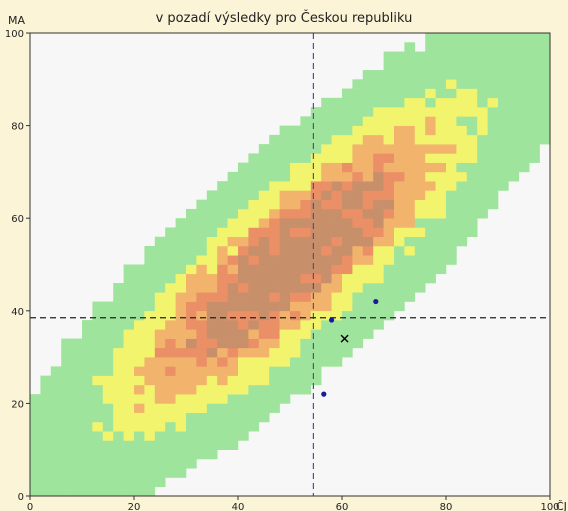  I want to click on data-points, so click(350, 347).